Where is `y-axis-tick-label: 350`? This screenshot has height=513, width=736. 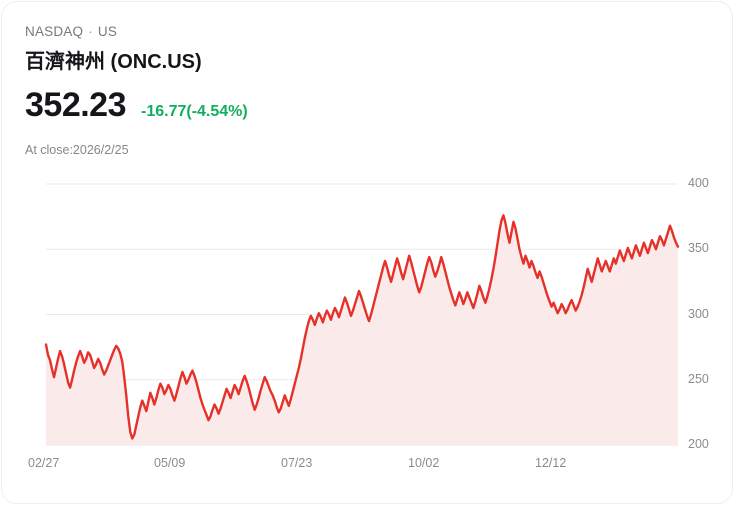
y-axis-tick-label: 350 is located at coordinates (698, 248).